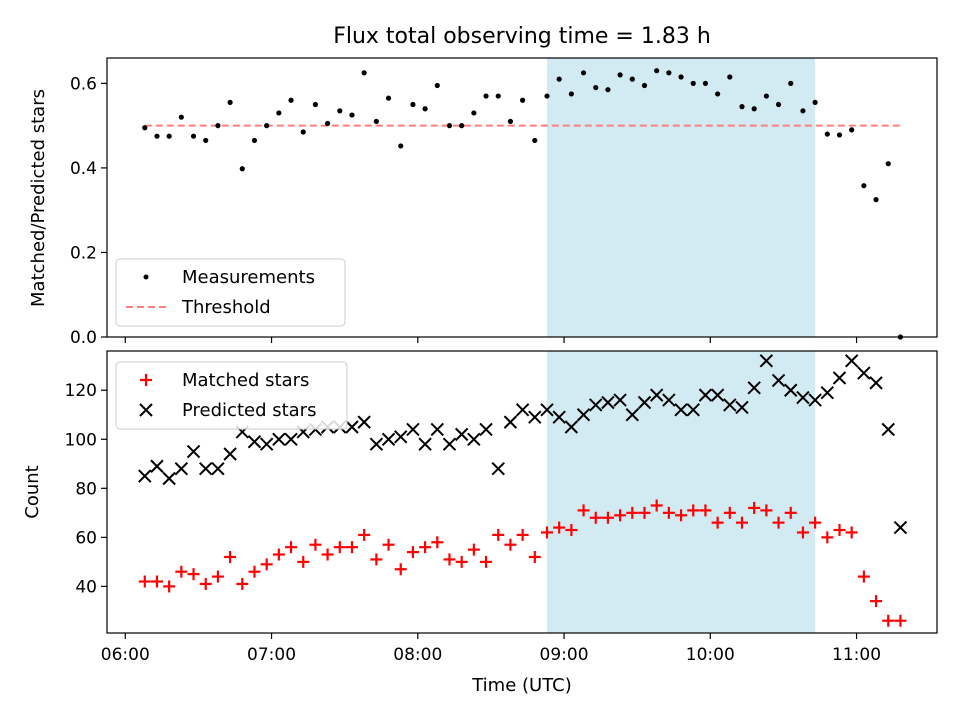 The width and height of the screenshot is (960, 720). I want to click on x-tick-label: 06:00, so click(125, 655).